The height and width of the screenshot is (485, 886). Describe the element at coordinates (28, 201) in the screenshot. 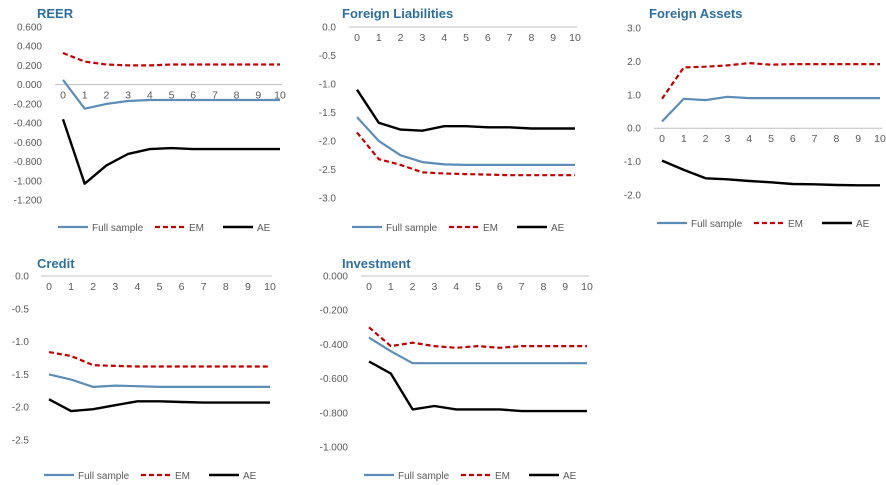

I see `y-tick-label: -1.200` at that location.